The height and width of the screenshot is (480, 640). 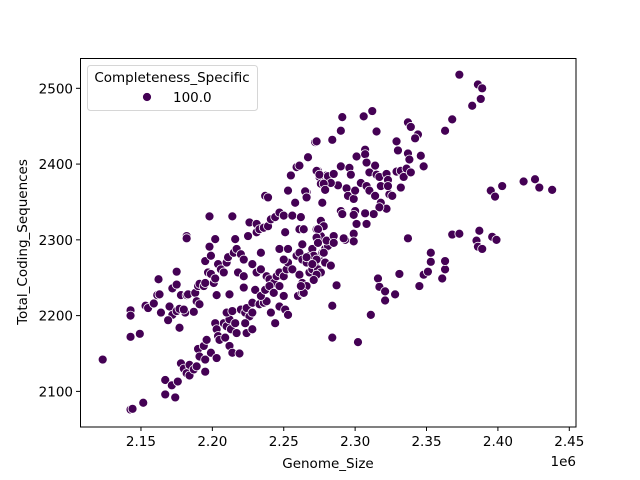 What do you see at coordinates (212, 442) in the screenshot?
I see `x-tick-label: 2.20` at bounding box center [212, 442].